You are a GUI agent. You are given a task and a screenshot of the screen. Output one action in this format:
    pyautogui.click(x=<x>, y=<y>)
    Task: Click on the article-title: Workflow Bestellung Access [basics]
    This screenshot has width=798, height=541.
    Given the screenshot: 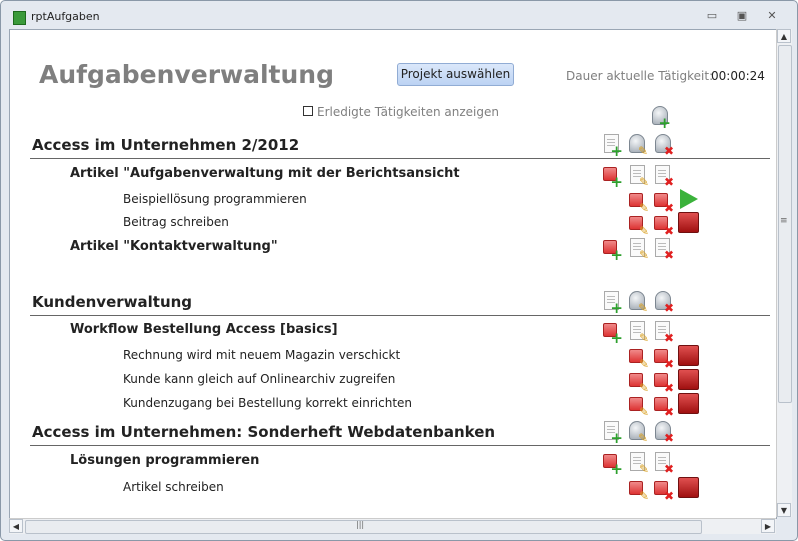 What is the action you would take?
    pyautogui.click(x=204, y=329)
    